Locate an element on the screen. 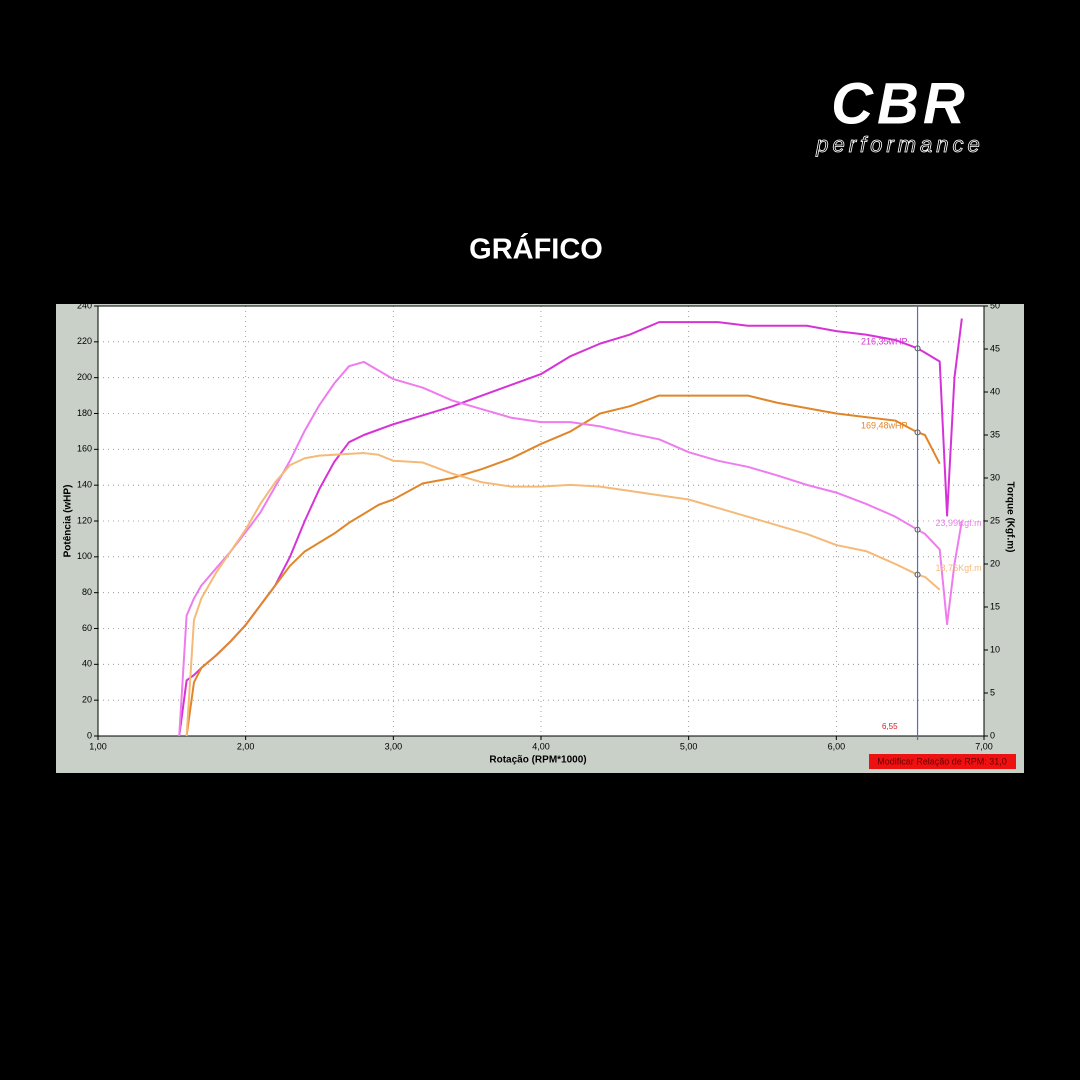 The height and width of the screenshot is (1080, 1080). y-tick-label: 160 is located at coordinates (84, 449).